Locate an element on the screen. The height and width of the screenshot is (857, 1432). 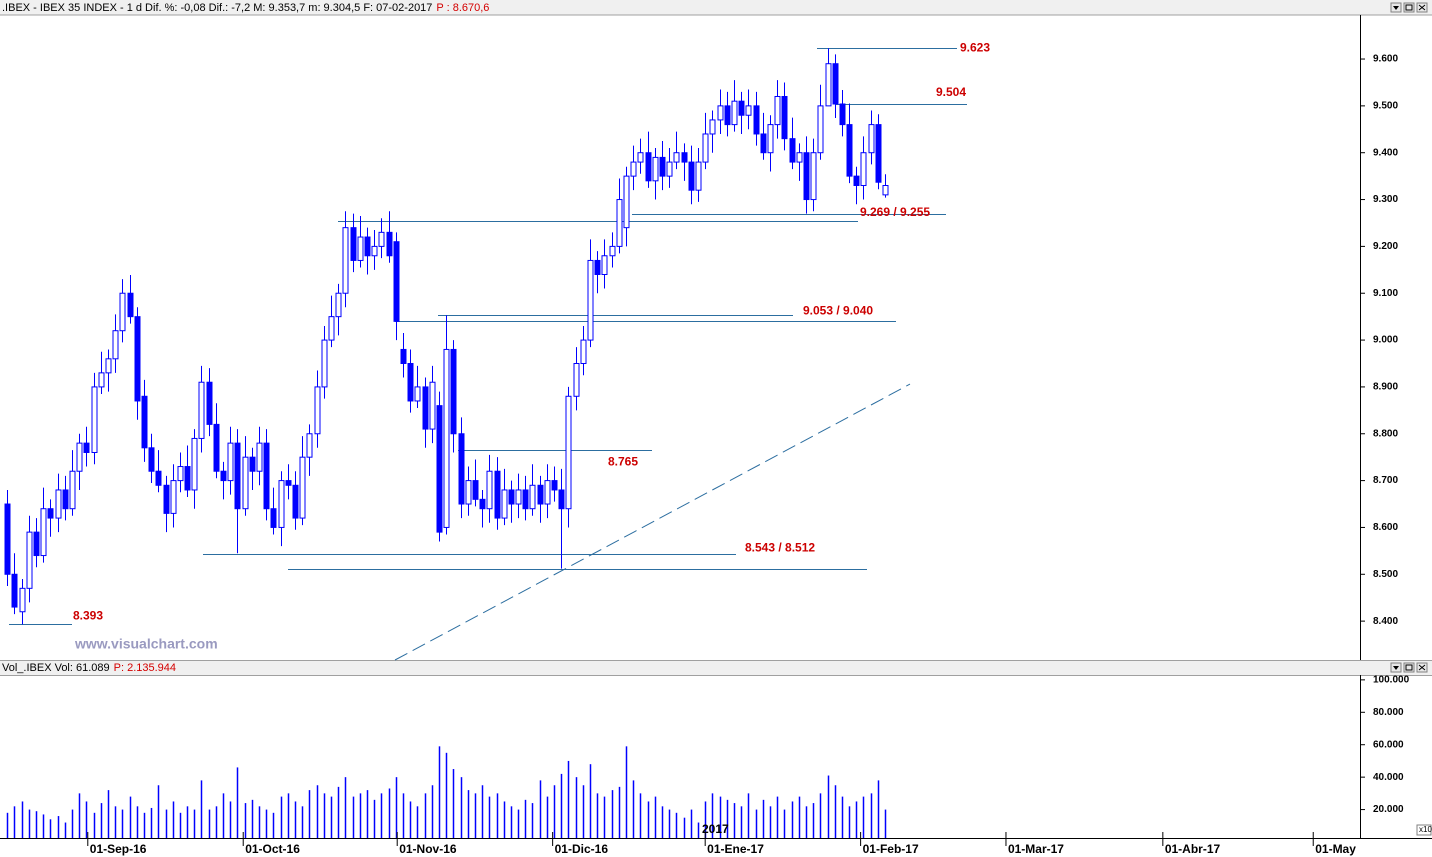
level-label: 8.393 is located at coordinates (88, 616).